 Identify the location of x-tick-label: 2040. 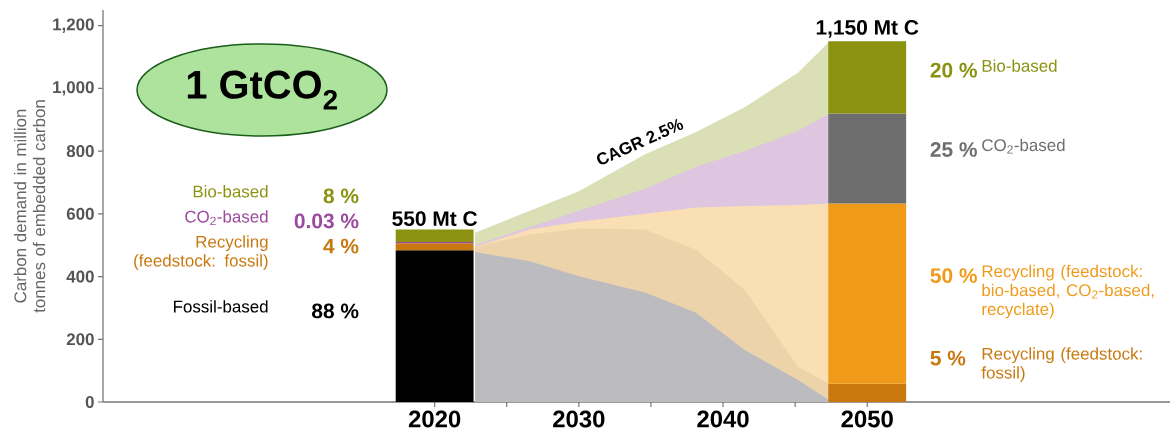
(723, 419).